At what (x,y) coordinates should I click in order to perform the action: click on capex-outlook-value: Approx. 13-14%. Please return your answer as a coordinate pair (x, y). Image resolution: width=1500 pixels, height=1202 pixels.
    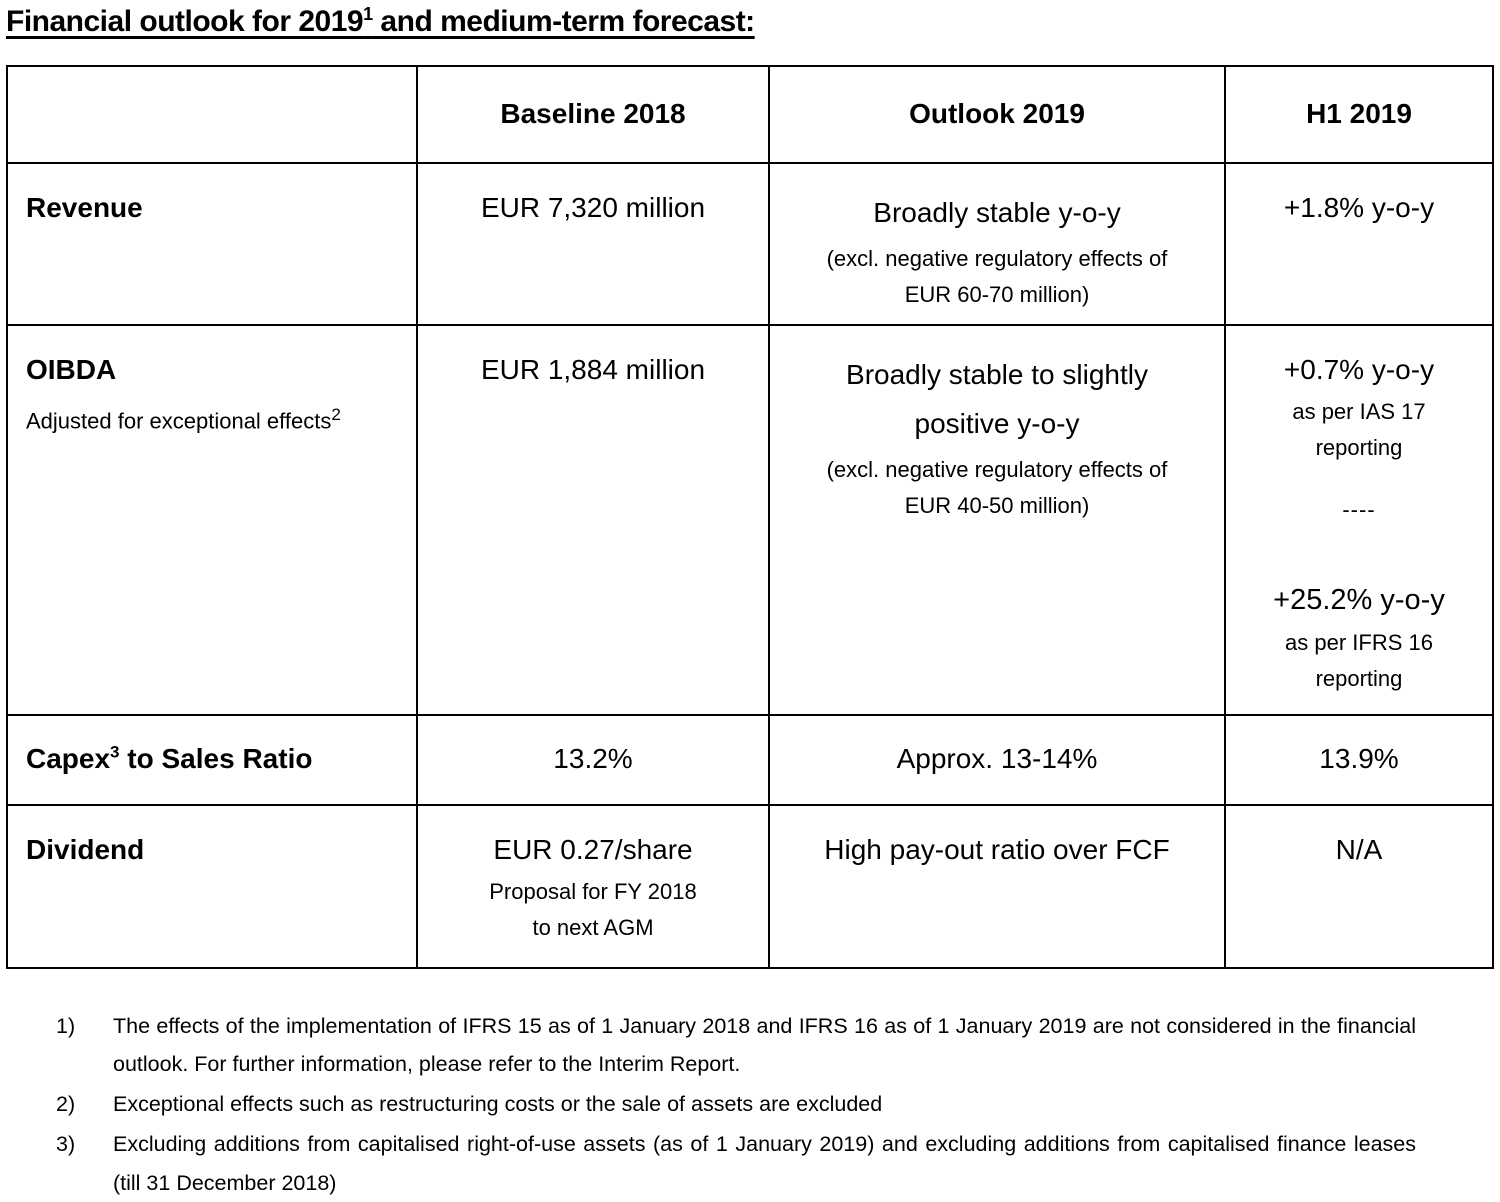
    Looking at the image, I should click on (997, 759).